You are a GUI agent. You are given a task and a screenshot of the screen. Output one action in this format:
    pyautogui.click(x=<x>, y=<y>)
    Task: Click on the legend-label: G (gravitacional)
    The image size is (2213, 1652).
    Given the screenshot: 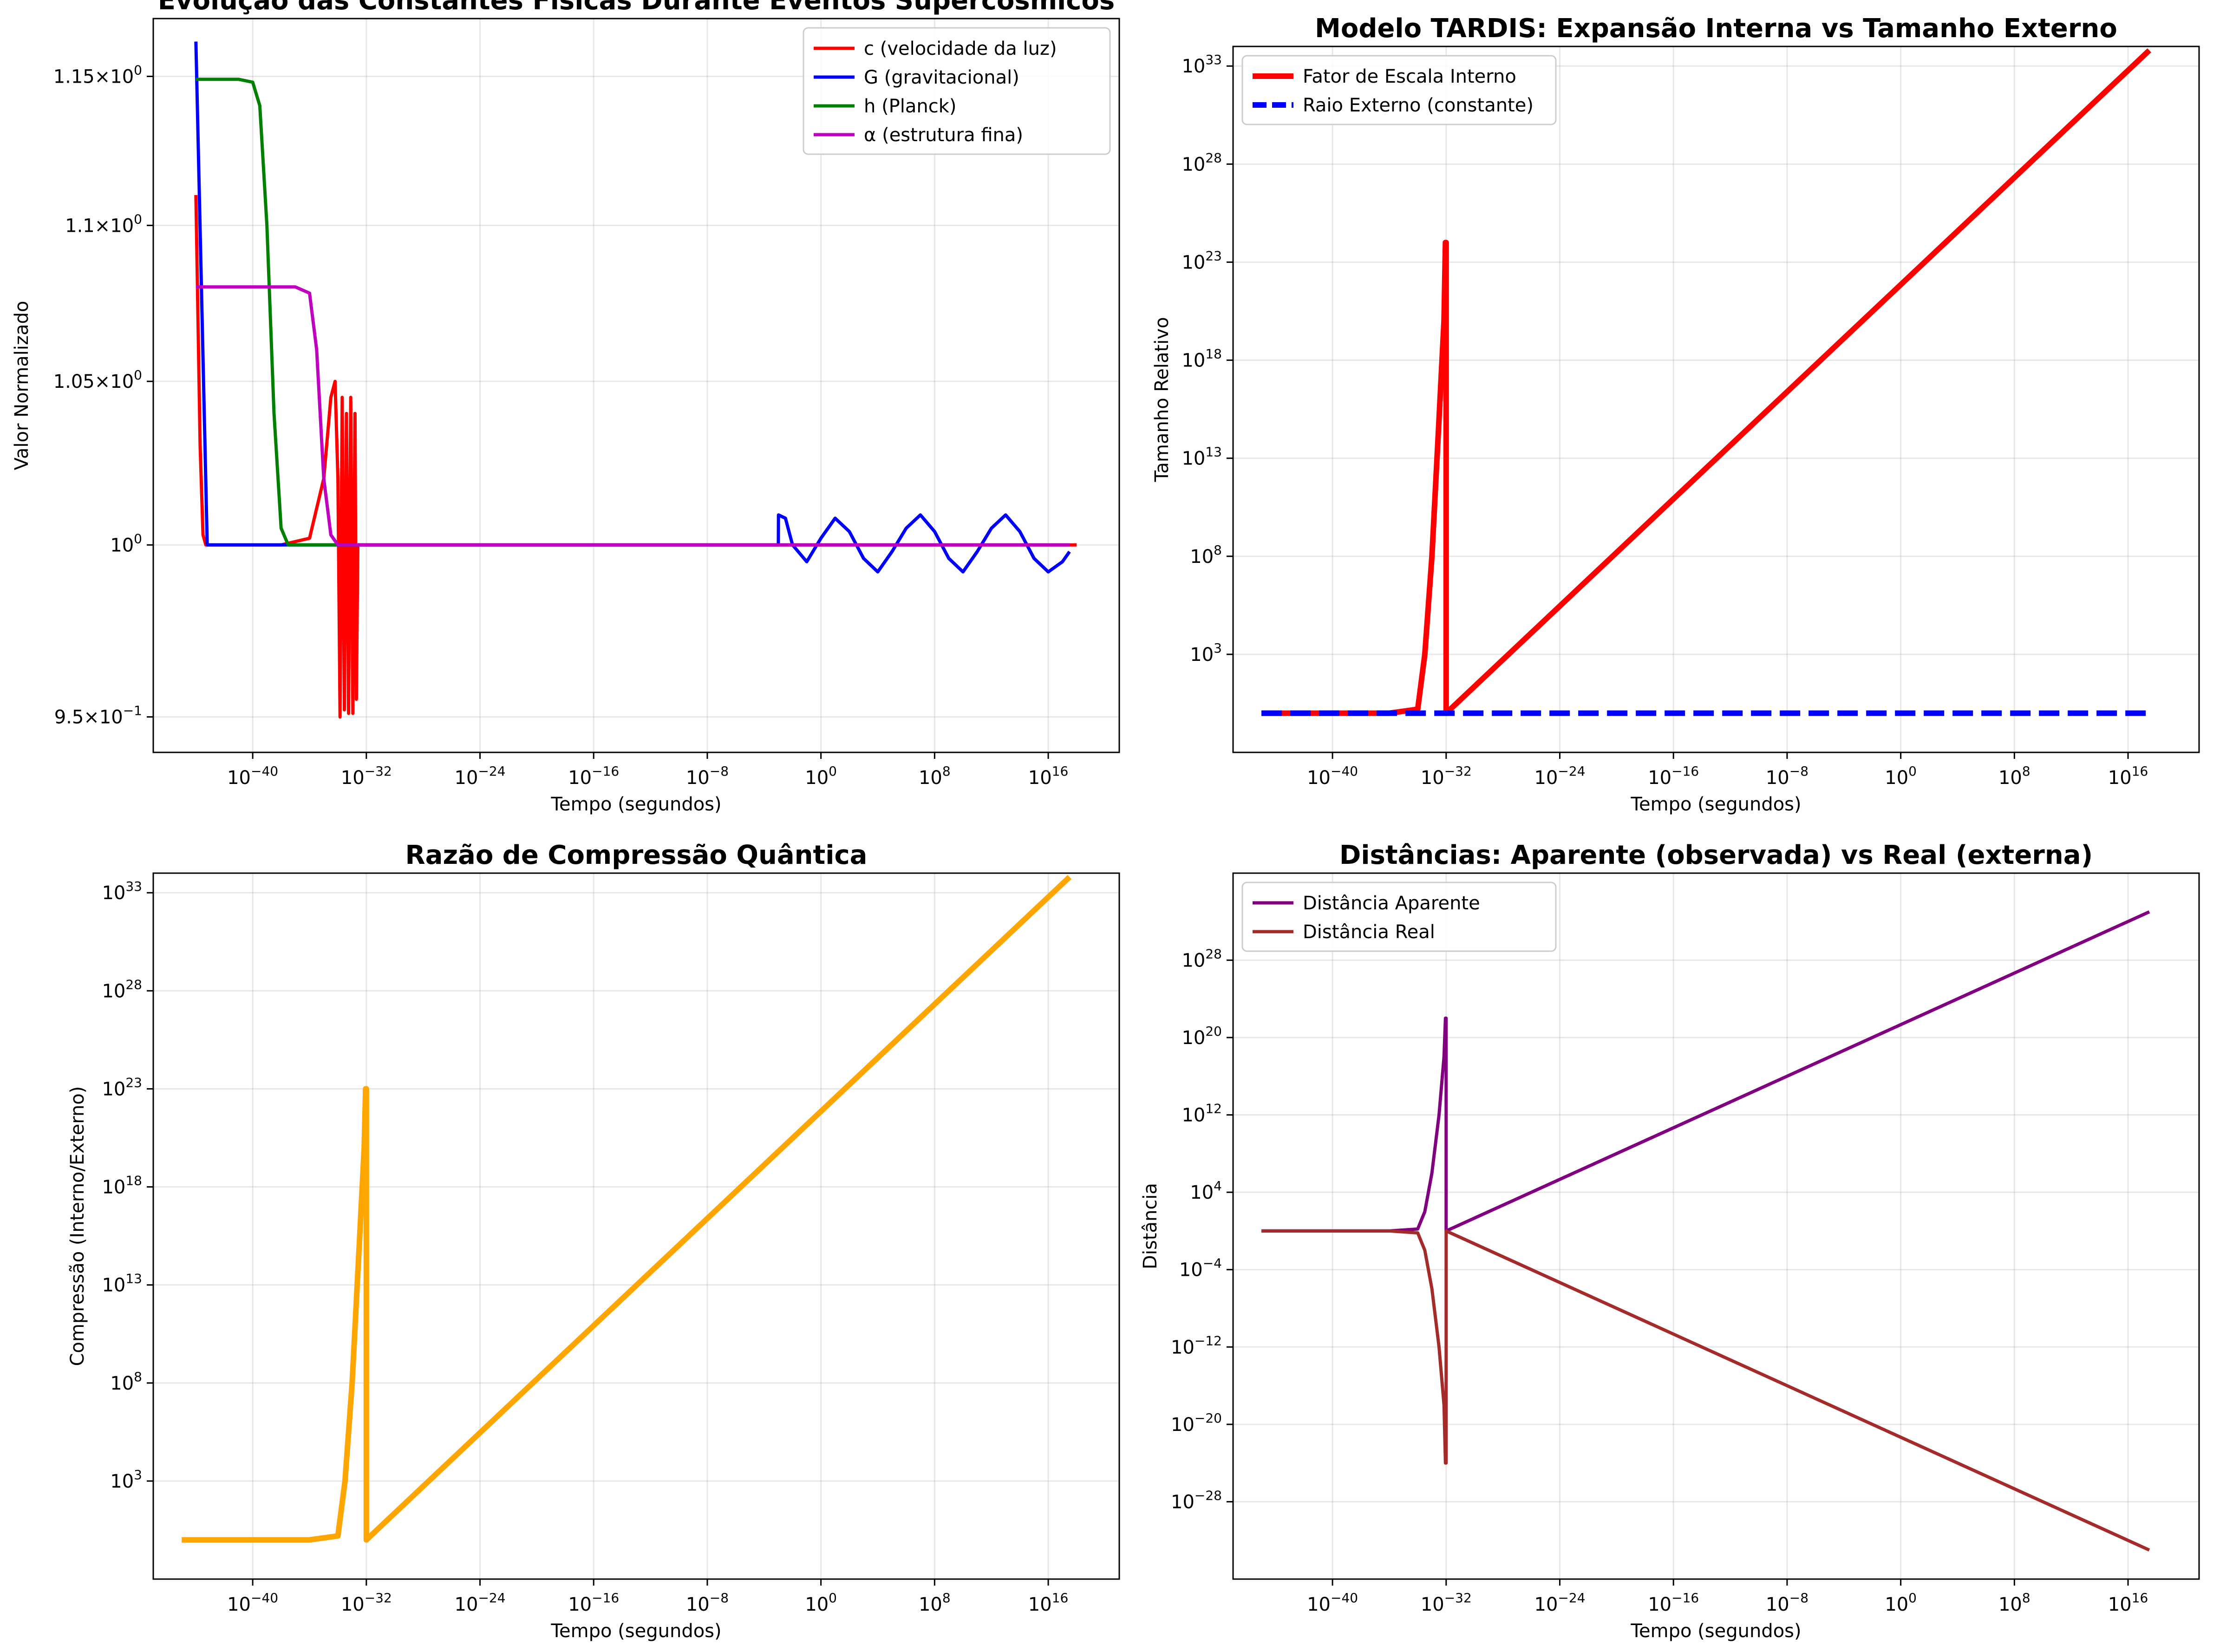 What is the action you would take?
    pyautogui.click(x=941, y=77)
    